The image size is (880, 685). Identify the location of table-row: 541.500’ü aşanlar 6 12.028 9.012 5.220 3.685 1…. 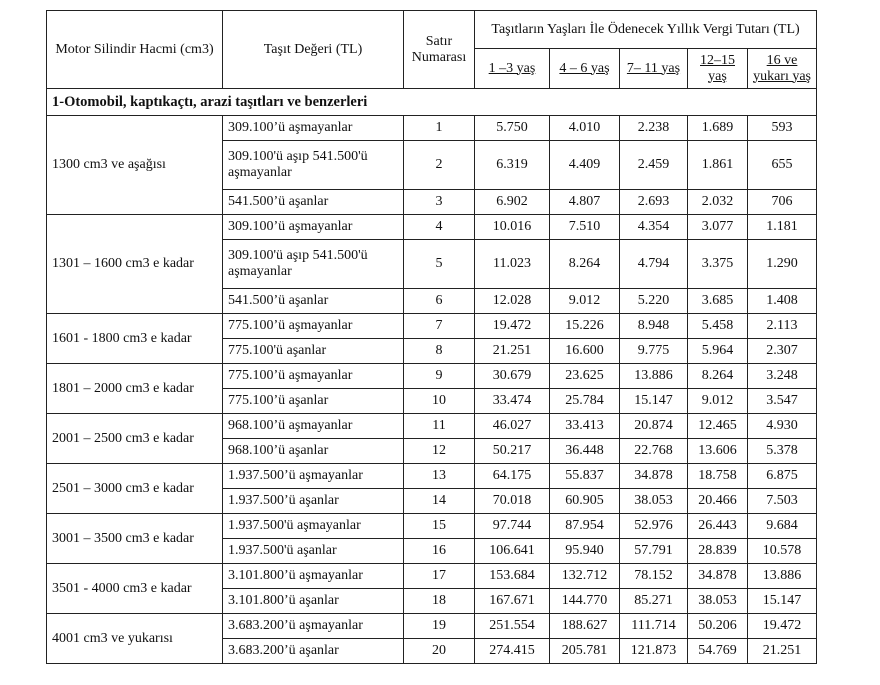
(432, 301).